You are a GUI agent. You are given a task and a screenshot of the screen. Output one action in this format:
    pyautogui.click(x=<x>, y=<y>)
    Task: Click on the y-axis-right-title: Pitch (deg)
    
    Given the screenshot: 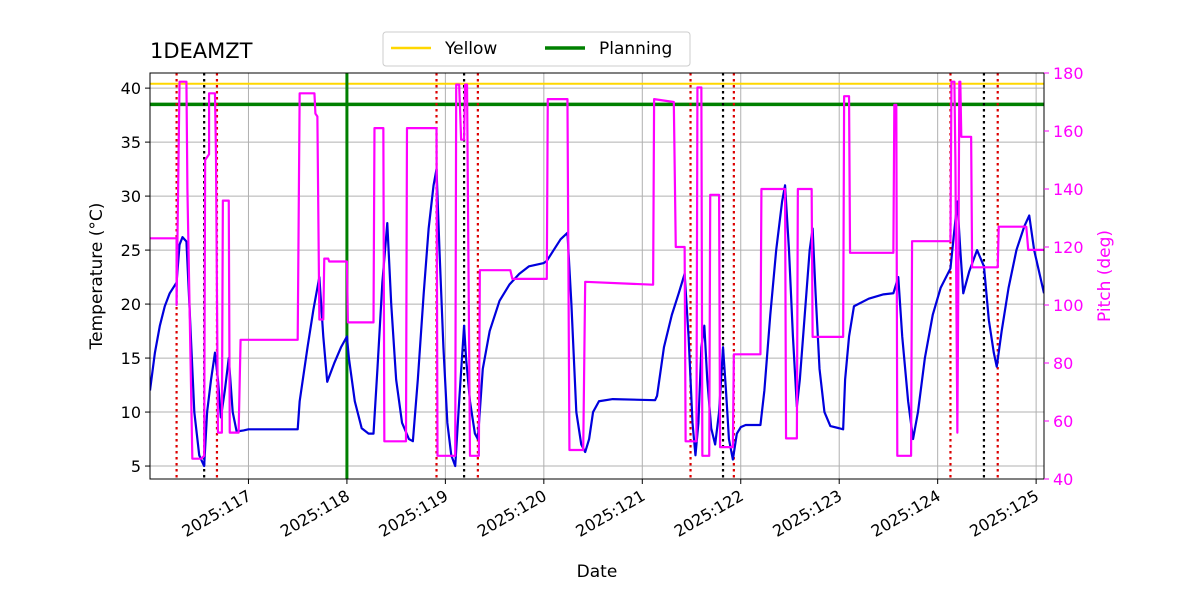 What is the action you would take?
    pyautogui.click(x=1105, y=276)
    